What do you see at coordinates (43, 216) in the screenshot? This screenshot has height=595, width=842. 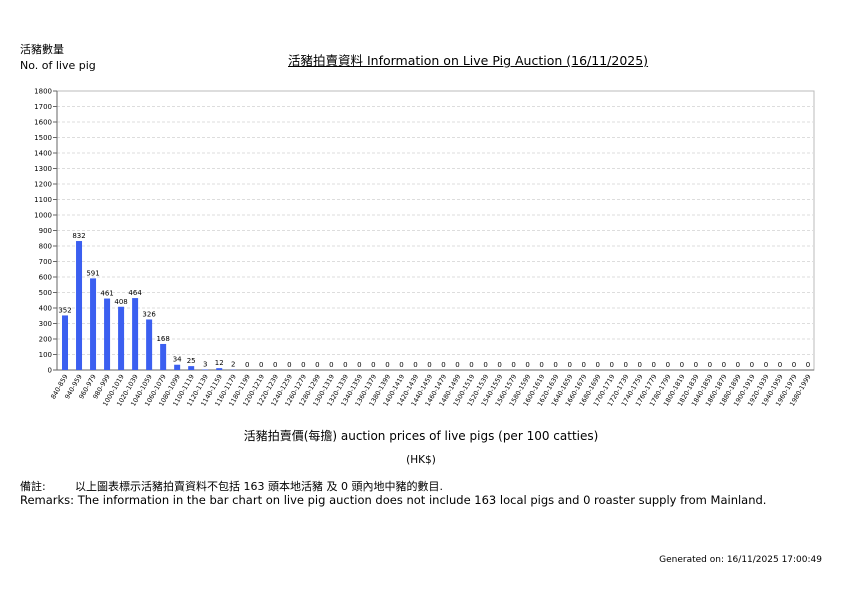 I see `y-tick-label: 1000` at bounding box center [43, 216].